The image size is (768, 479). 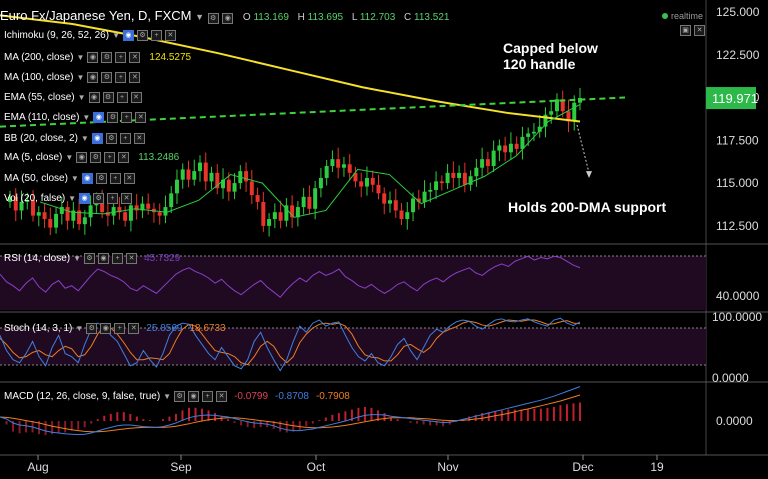 What do you see at coordinates (699, 30) in the screenshot?
I see `close-pane-icon: ✕` at bounding box center [699, 30].